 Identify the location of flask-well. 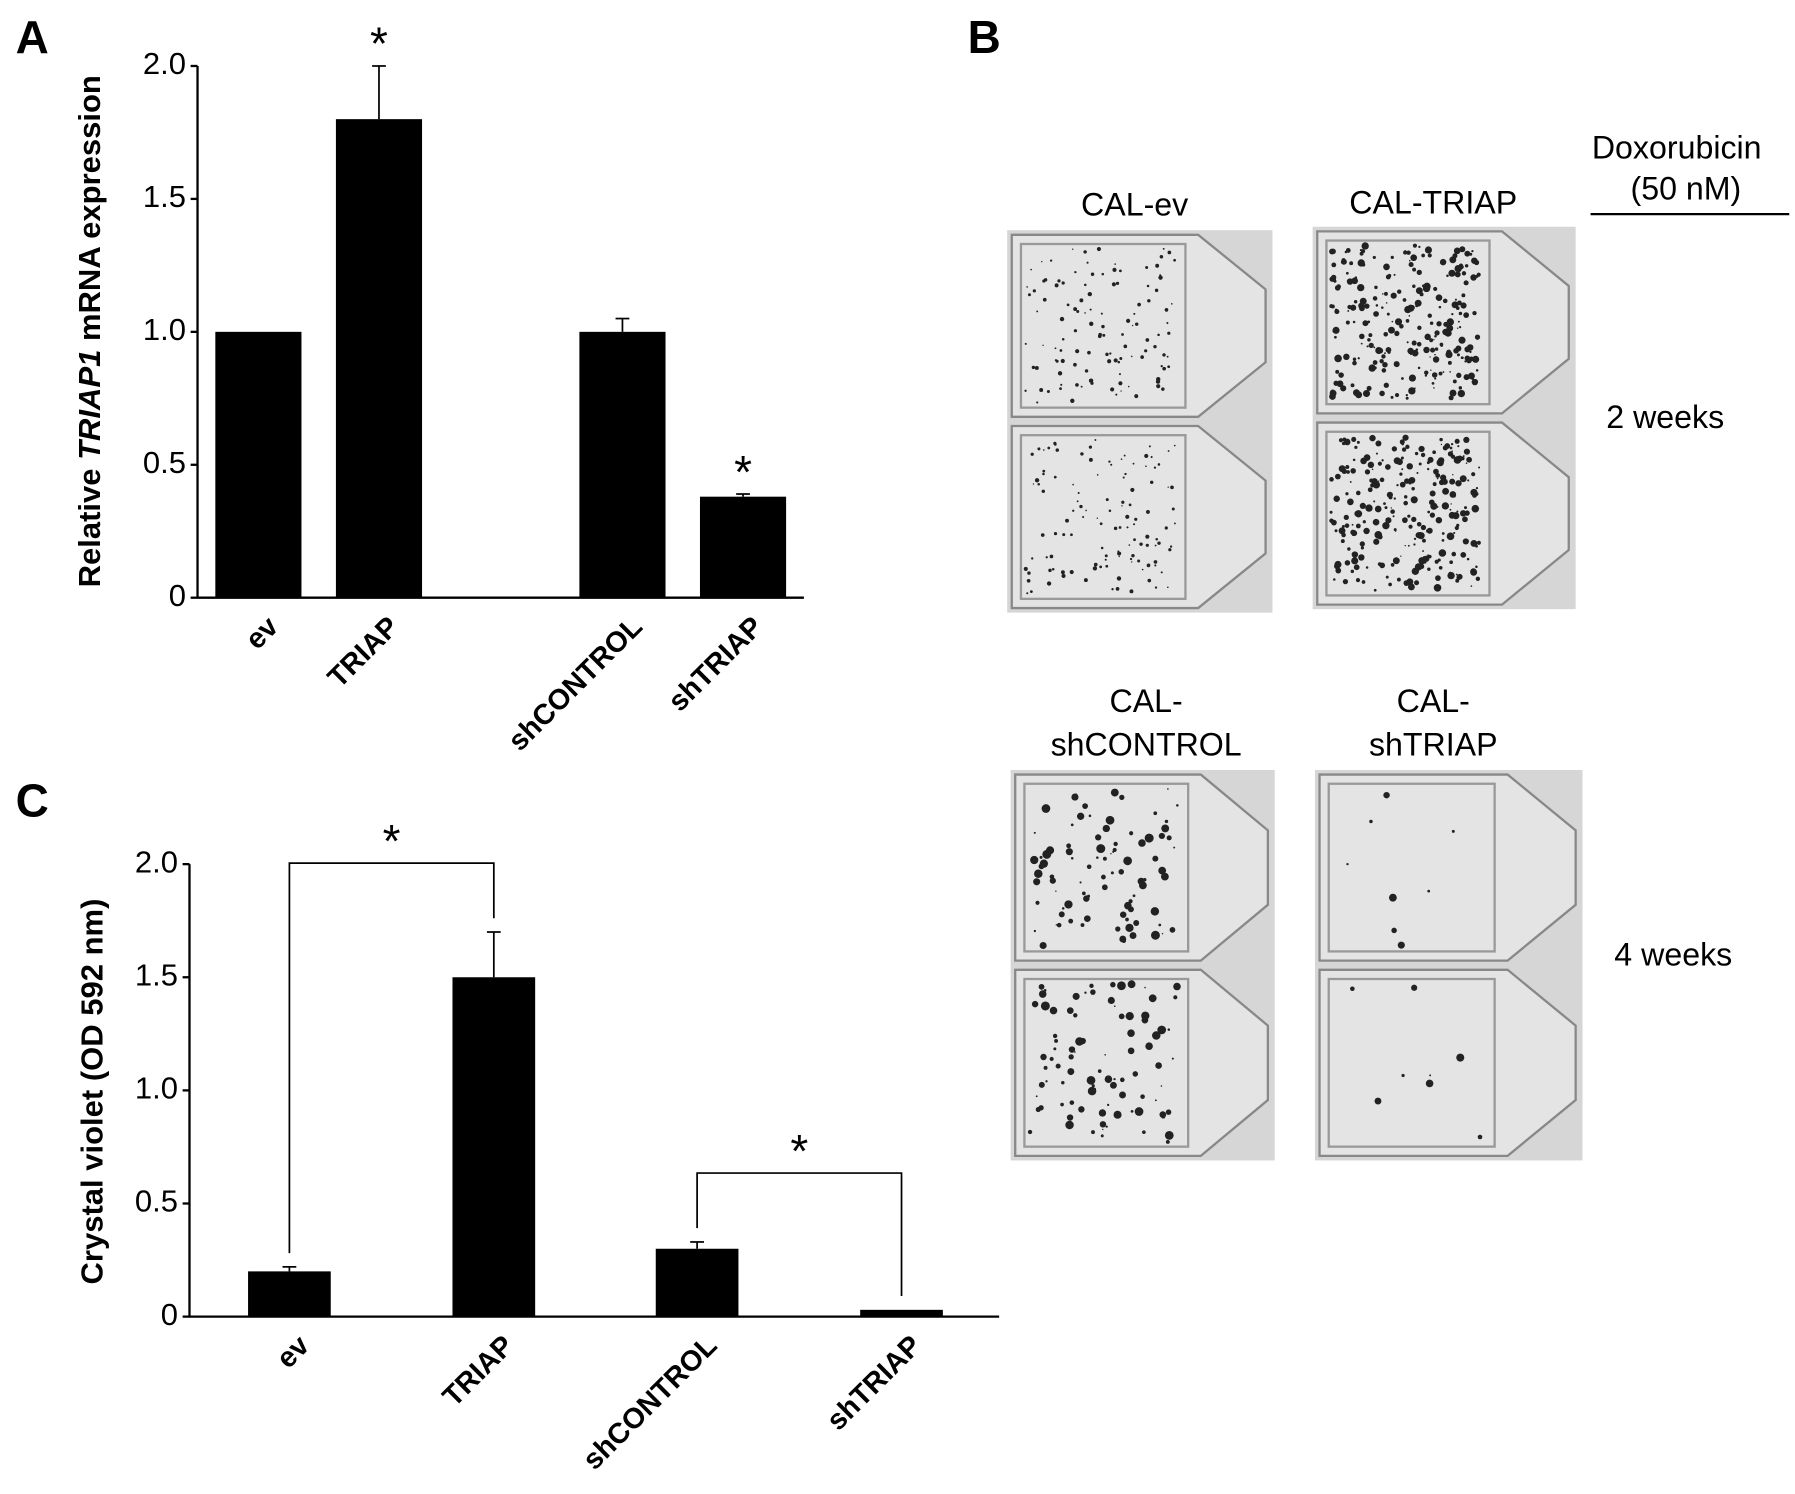
(1106, 1062).